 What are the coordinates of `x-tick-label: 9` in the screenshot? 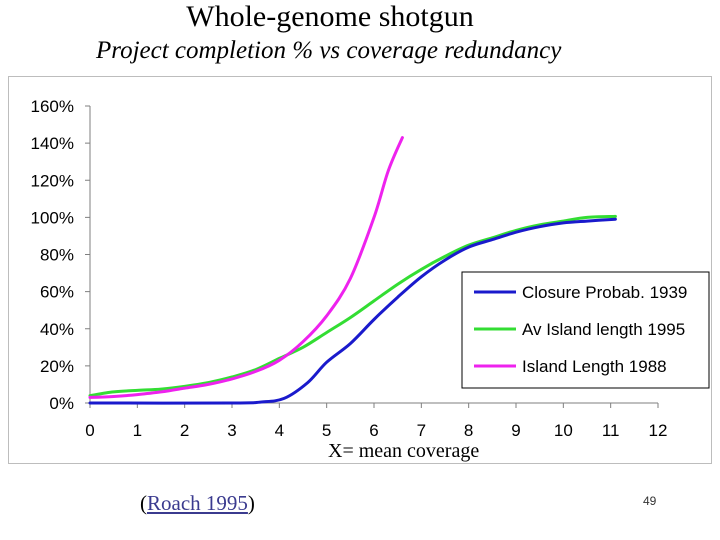 It's located at (515, 430).